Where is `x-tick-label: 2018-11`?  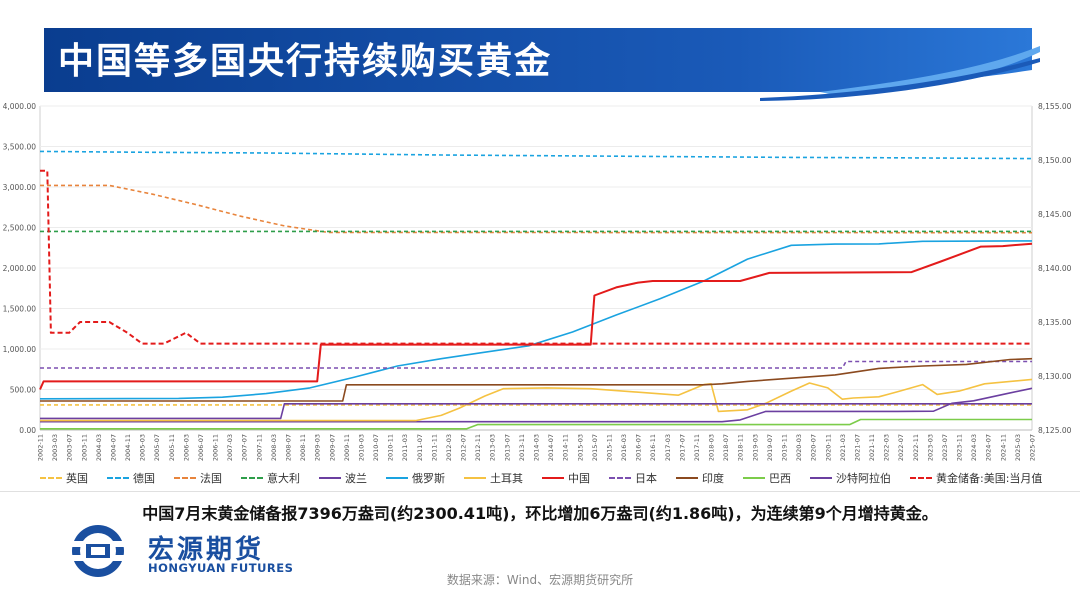
x-tick-label: 2018-11 is located at coordinates (741, 447).